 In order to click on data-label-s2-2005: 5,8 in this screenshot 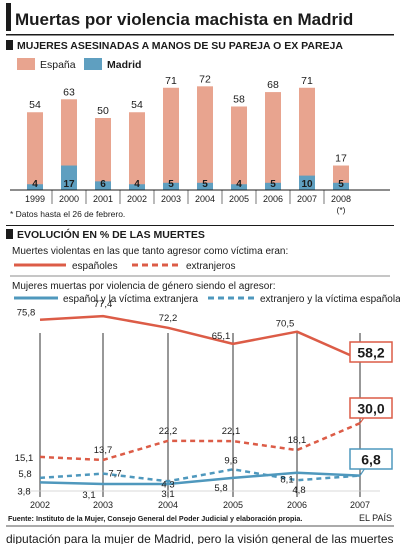, I will do `click(220, 488)`.